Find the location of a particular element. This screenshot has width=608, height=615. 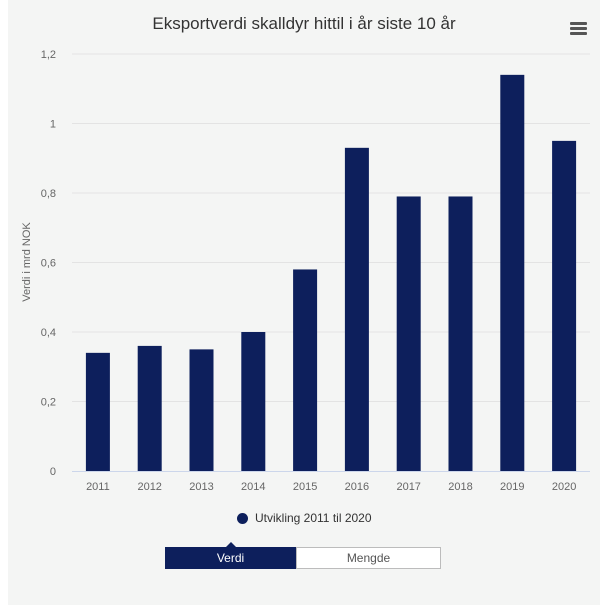

x-tick-label: 2019 is located at coordinates (512, 487).